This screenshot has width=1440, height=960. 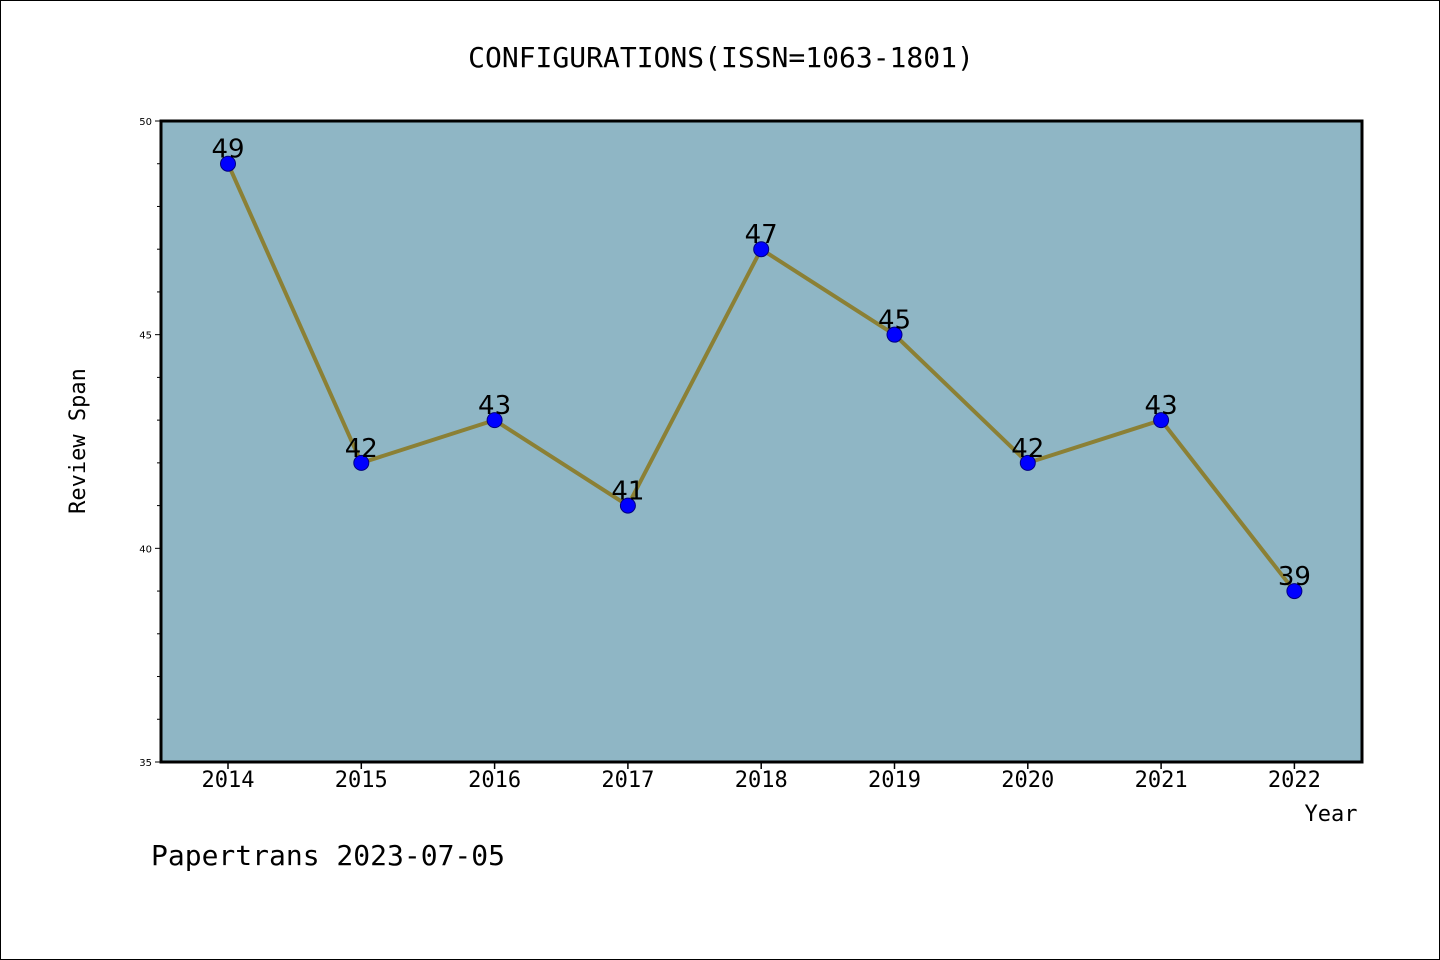 I want to click on data-label: 45, so click(x=894, y=321).